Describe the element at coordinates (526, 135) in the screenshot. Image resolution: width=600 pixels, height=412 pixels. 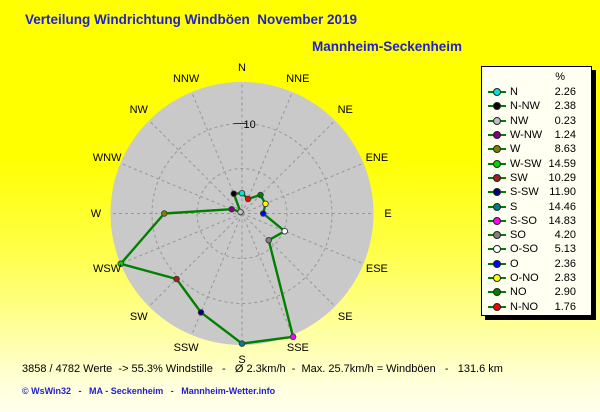
I see `legend-label: W-NW` at that location.